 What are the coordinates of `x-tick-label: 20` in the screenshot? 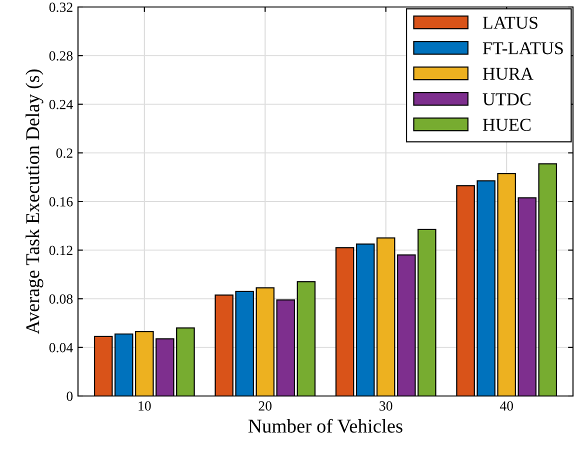 It's located at (265, 406).